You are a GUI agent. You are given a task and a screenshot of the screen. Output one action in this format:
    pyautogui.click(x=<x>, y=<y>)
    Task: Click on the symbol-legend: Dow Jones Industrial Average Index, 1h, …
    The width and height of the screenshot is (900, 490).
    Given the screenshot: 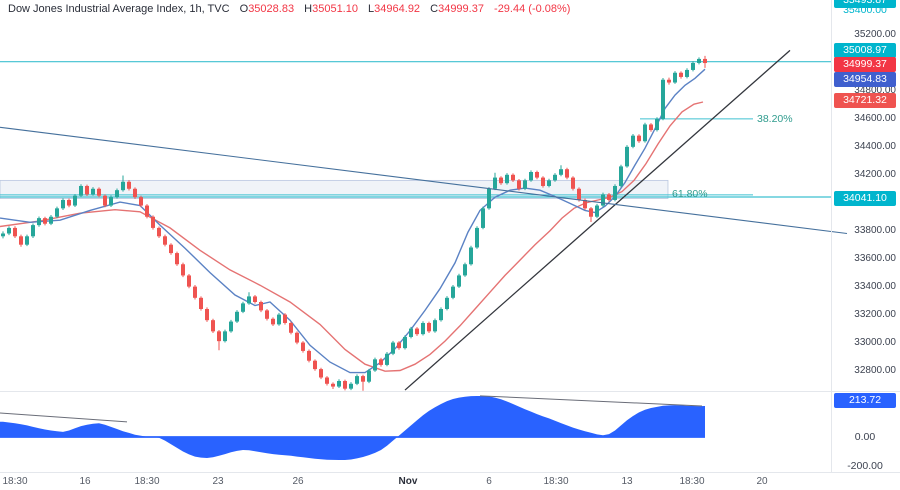 What is the action you would take?
    pyautogui.click(x=289, y=9)
    